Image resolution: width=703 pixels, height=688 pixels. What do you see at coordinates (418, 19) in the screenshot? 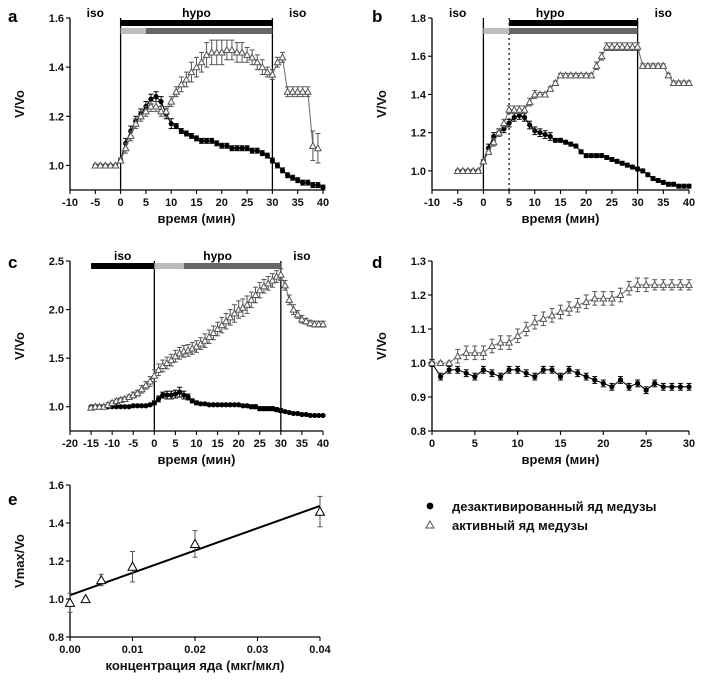
I see `y-tick-label: 1.8` at bounding box center [418, 19].